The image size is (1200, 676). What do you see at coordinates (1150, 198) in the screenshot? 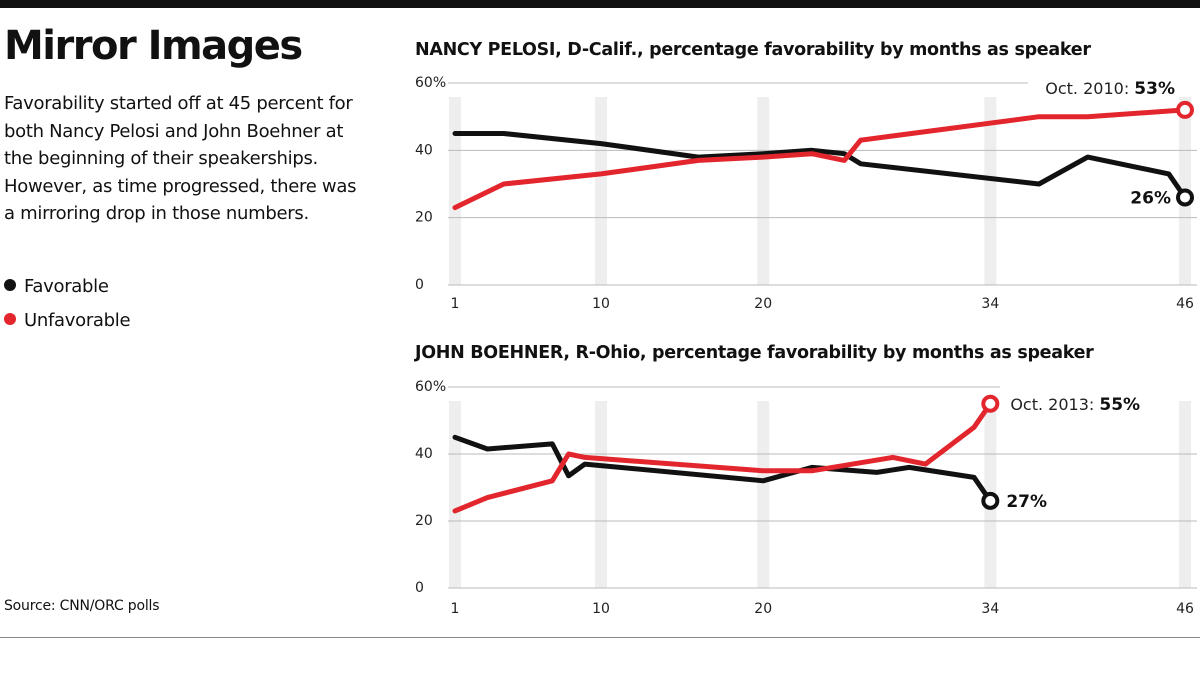
I see `end-value-label: 26%` at bounding box center [1150, 198].